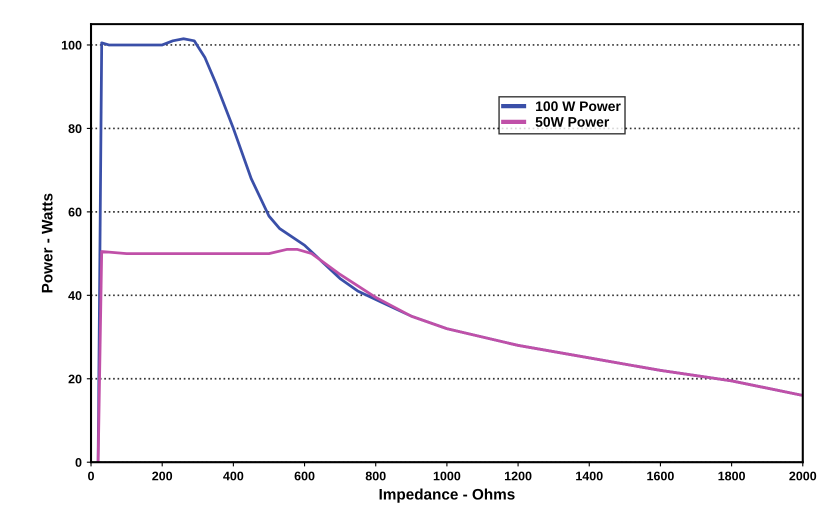 Image resolution: width=820 pixels, height=513 pixels. Describe the element at coordinates (578, 106) in the screenshot. I see `legend-label: 100 W Power` at that location.